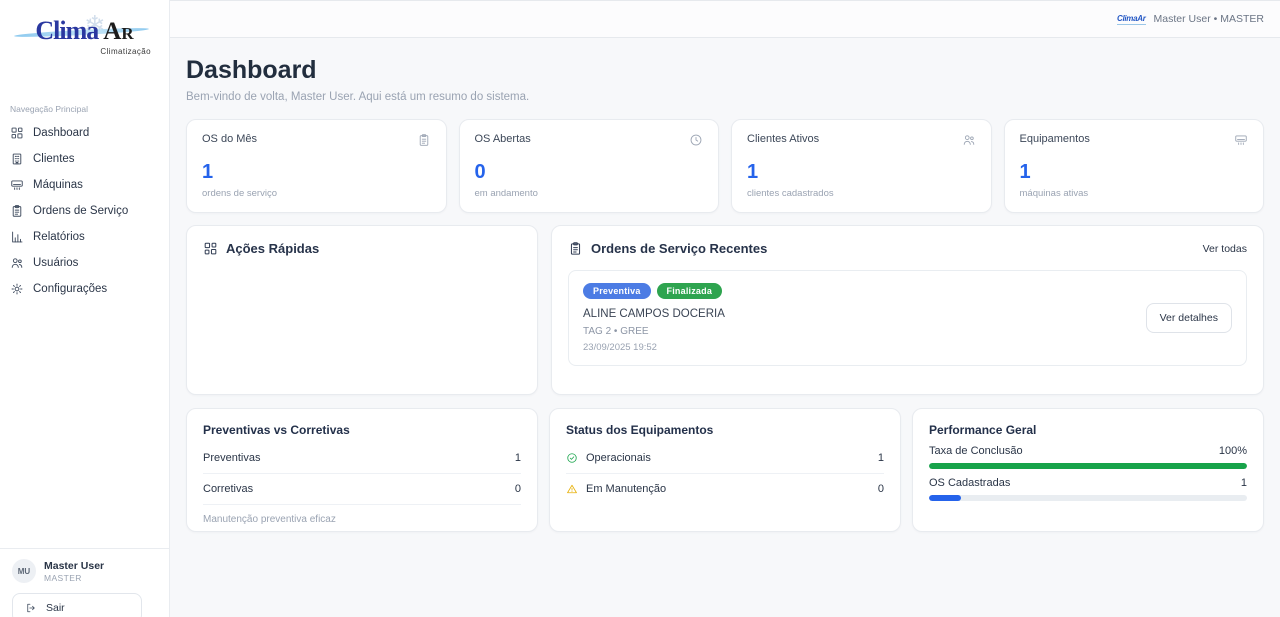 The width and height of the screenshot is (1280, 617). I want to click on stat-caption: ordens de serviço, so click(239, 193).